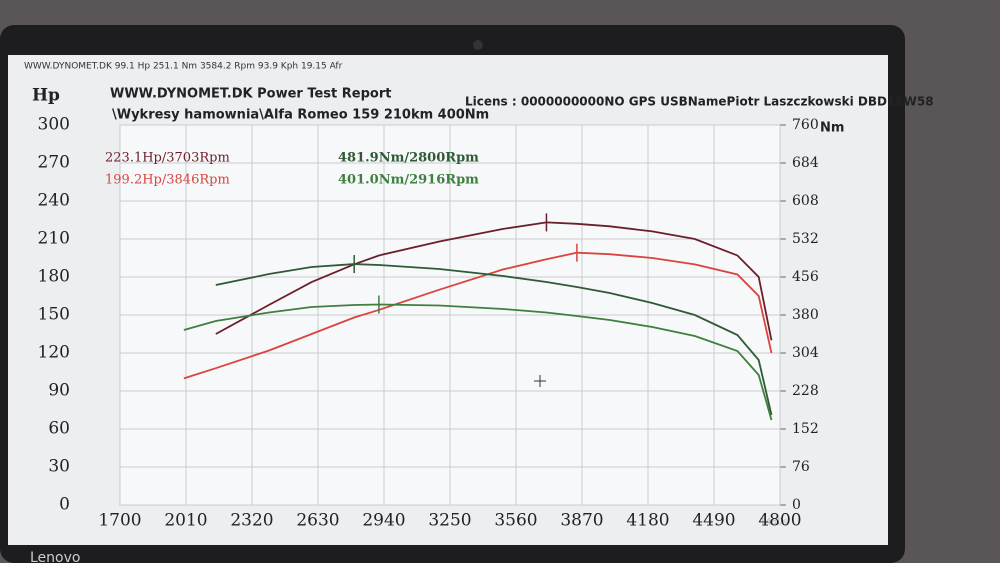 The width and height of the screenshot is (1000, 563). Describe the element at coordinates (805, 429) in the screenshot. I see `y2-tick-label: 152` at that location.